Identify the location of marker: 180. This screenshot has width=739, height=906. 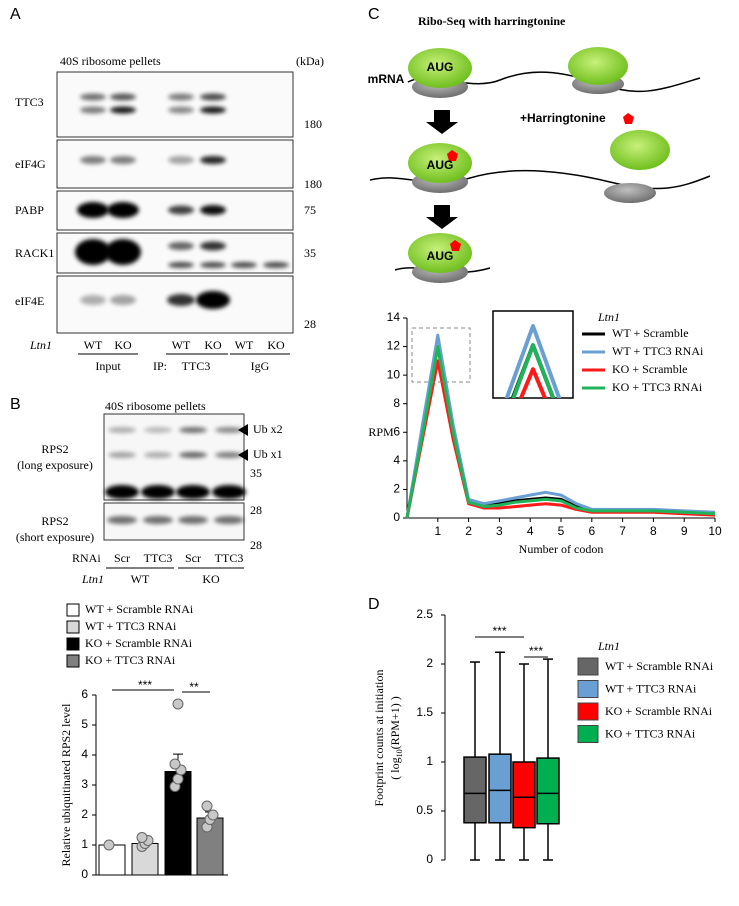
(313, 124).